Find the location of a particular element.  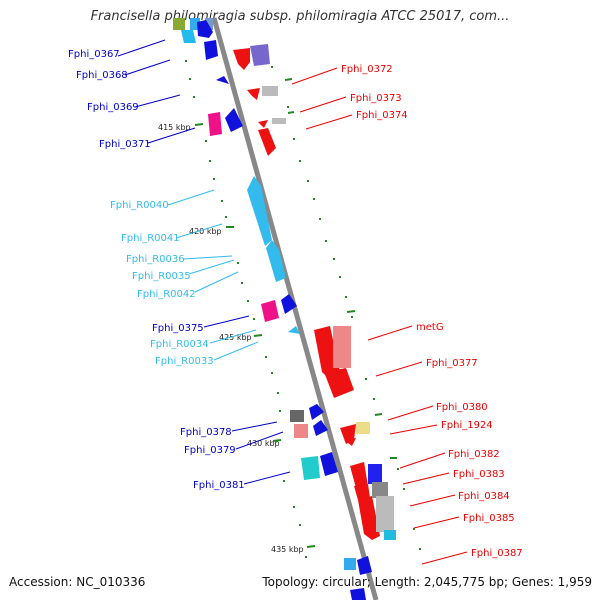

tick-label-420: 420 kbp is located at coordinates (205, 231).